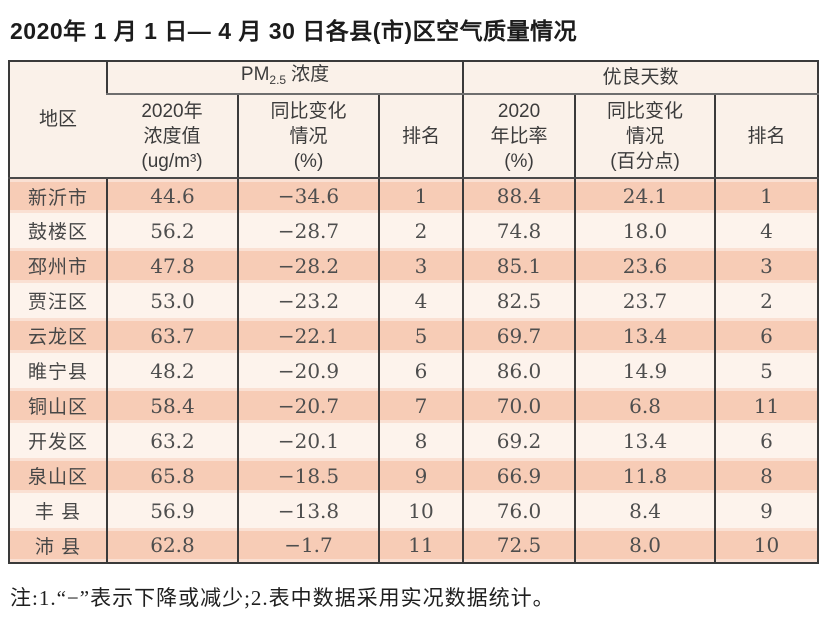 The height and width of the screenshot is (620, 825). I want to click on pm-change-header-line1: 同比变化, so click(308, 111).